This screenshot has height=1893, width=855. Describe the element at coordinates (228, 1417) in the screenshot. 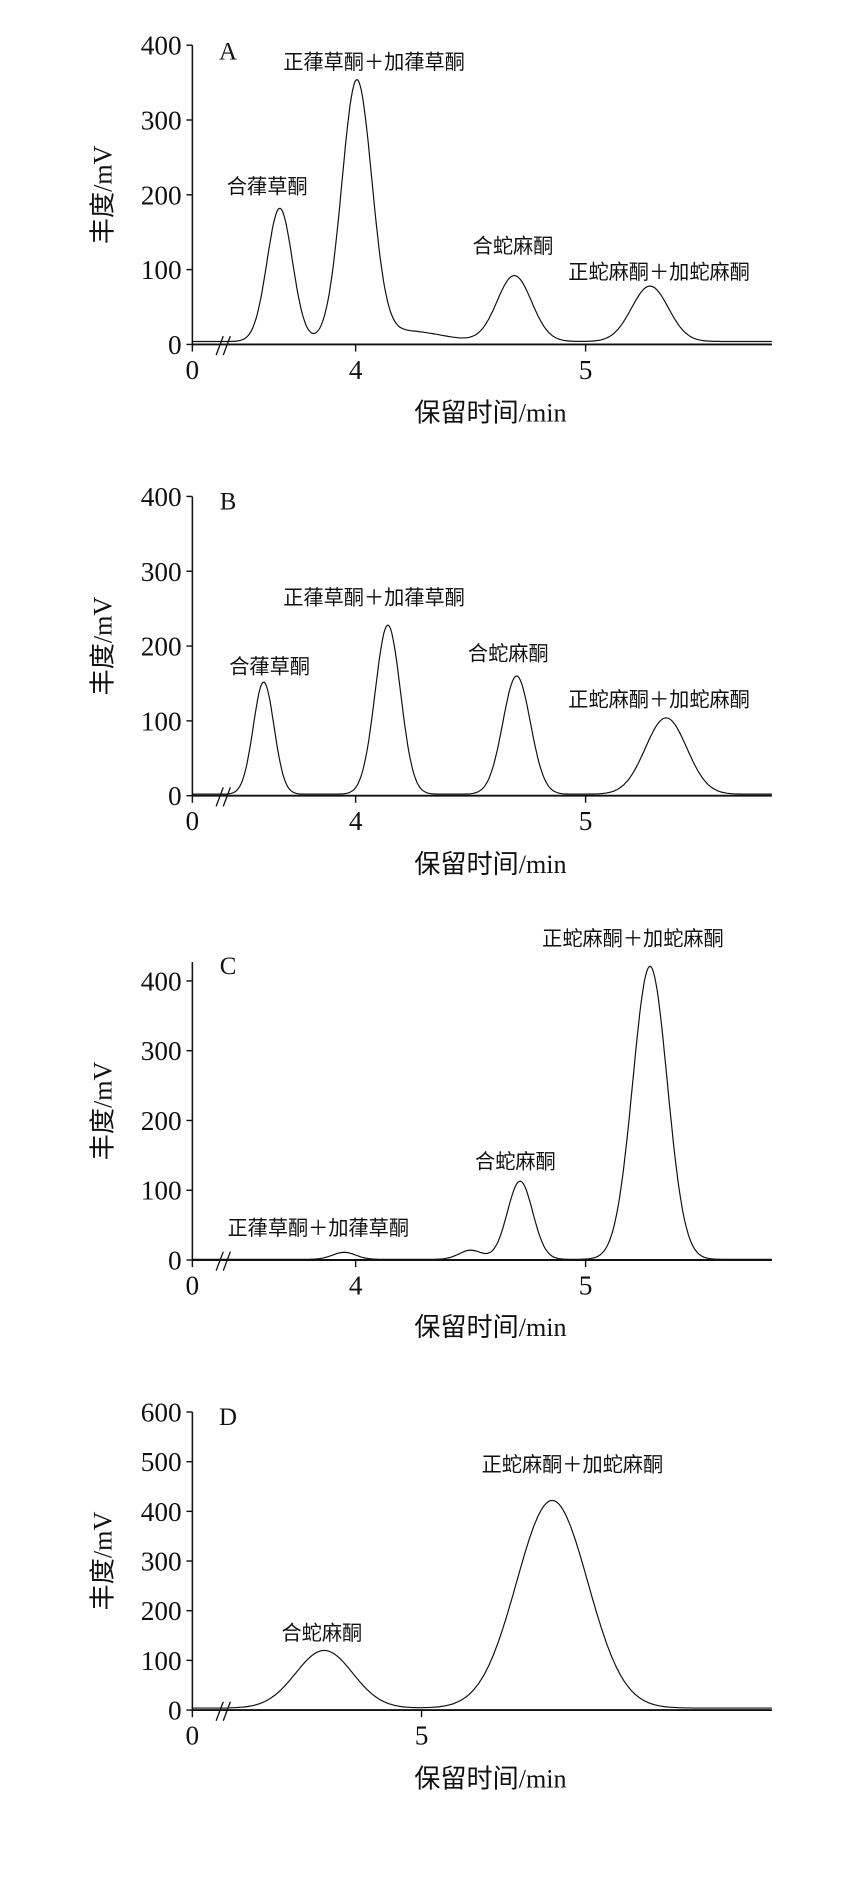

I see `panel-letter: D` at that location.